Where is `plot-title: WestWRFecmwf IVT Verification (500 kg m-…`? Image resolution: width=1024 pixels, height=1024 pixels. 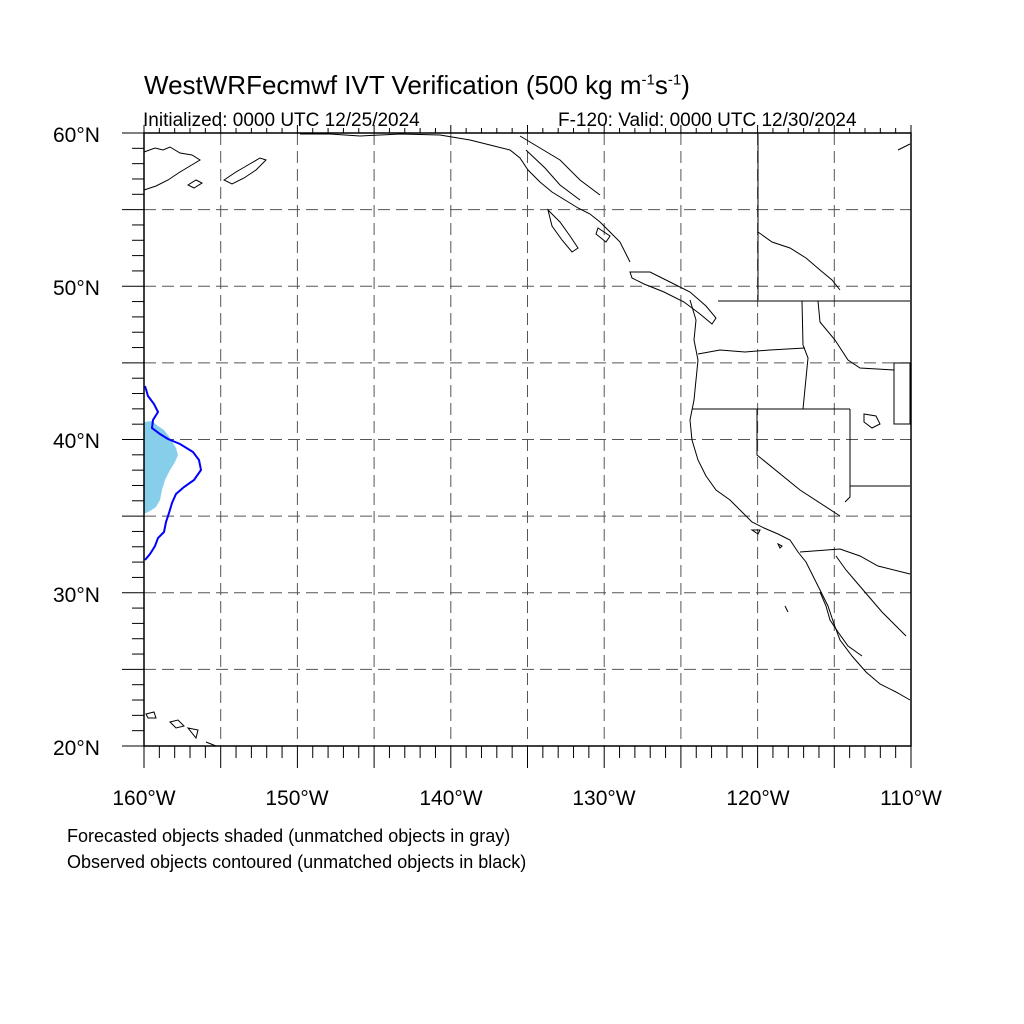
plot-title: WestWRFecmwf IVT Verification (500 kg m-… is located at coordinates (417, 85).